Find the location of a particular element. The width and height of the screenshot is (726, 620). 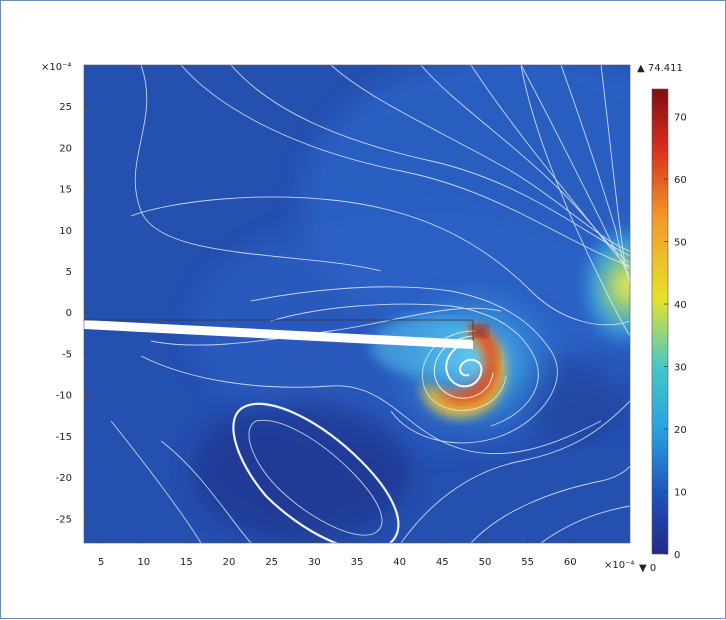

x-tick-label: 5 is located at coordinates (101, 562).